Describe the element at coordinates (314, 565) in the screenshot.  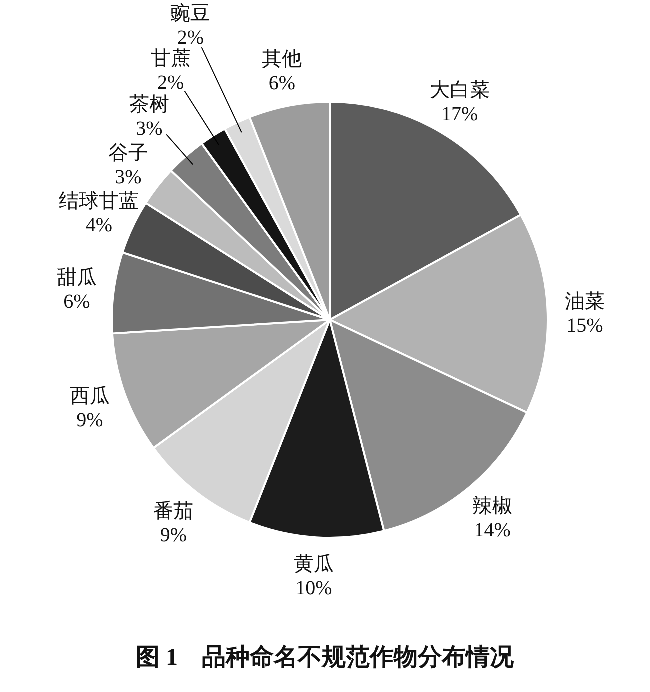
I see `slice-label: 黄瓜` at that location.